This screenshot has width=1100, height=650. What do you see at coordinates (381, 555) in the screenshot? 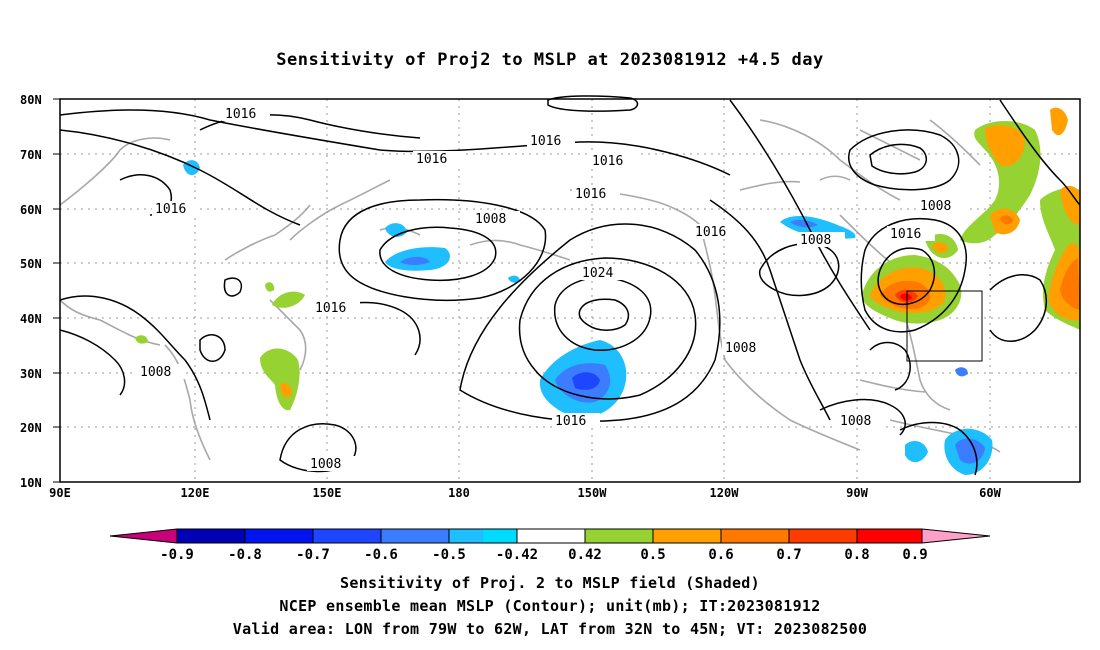
I see `colorbar-label: -0.6` at bounding box center [381, 555].